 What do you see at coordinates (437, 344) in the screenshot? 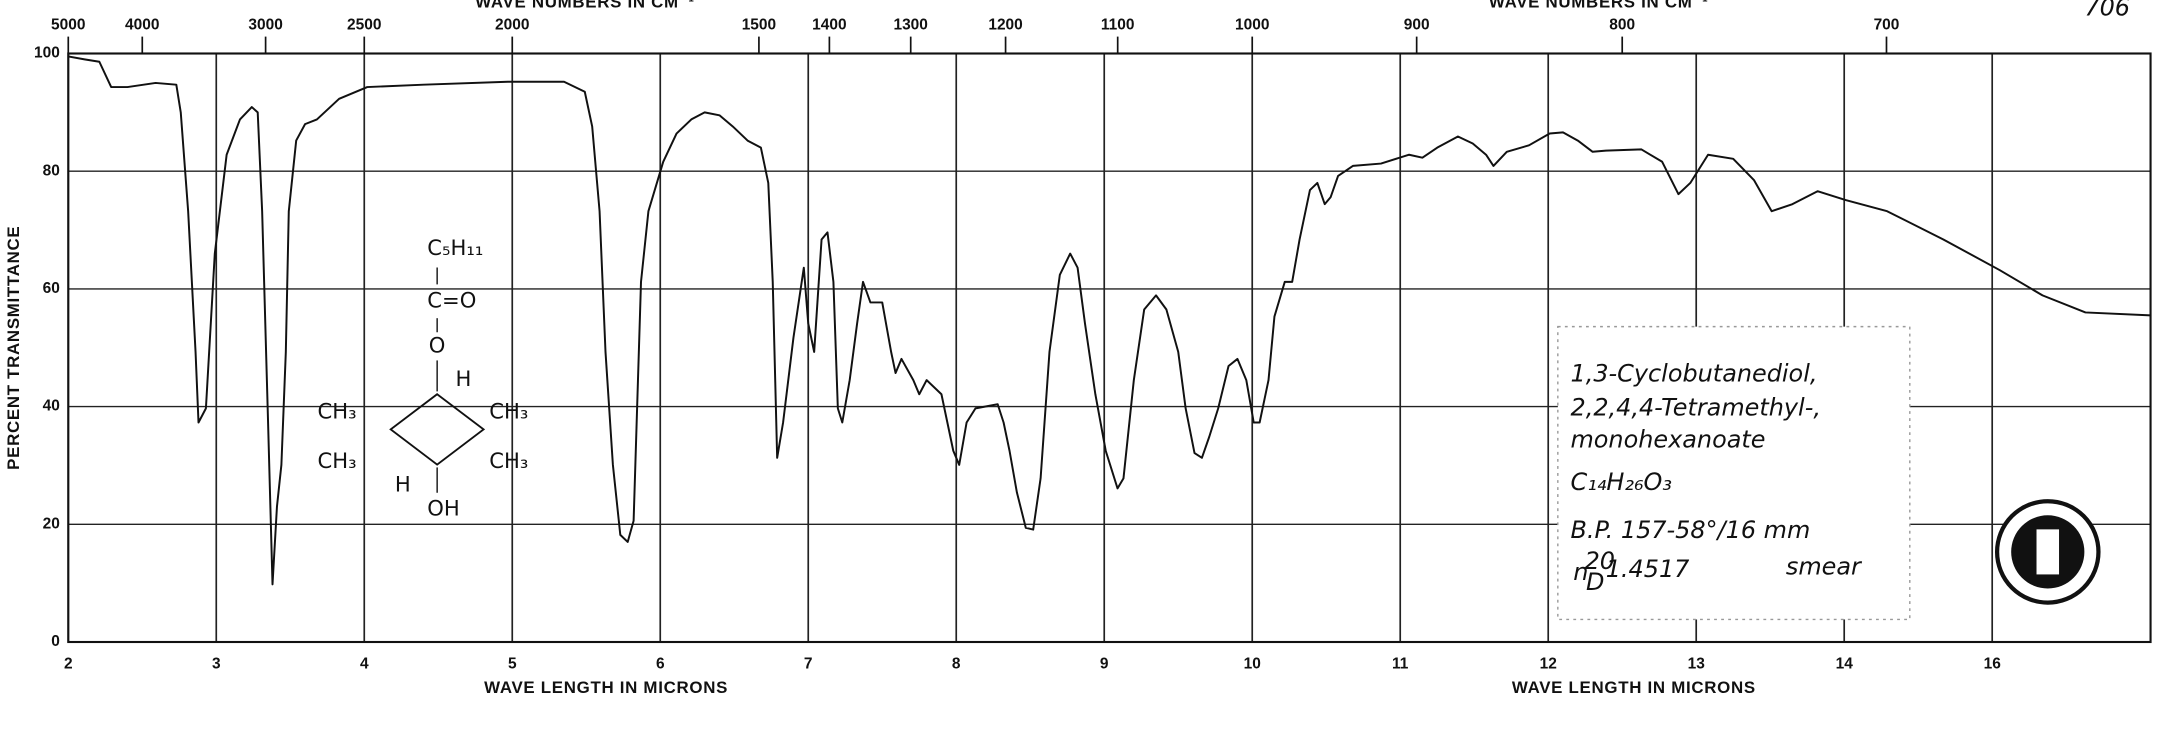
I see `structure-label: O` at bounding box center [437, 344].